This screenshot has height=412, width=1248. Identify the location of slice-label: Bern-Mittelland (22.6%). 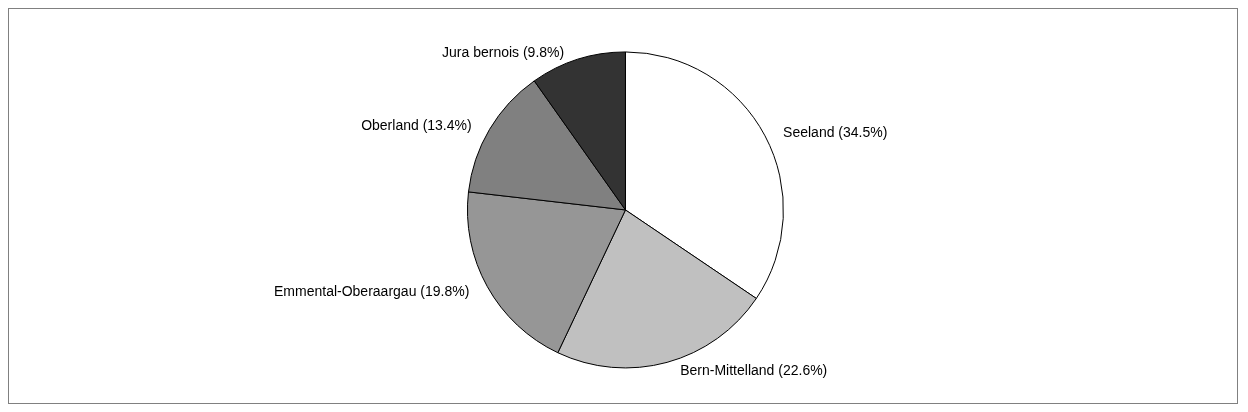
(754, 370).